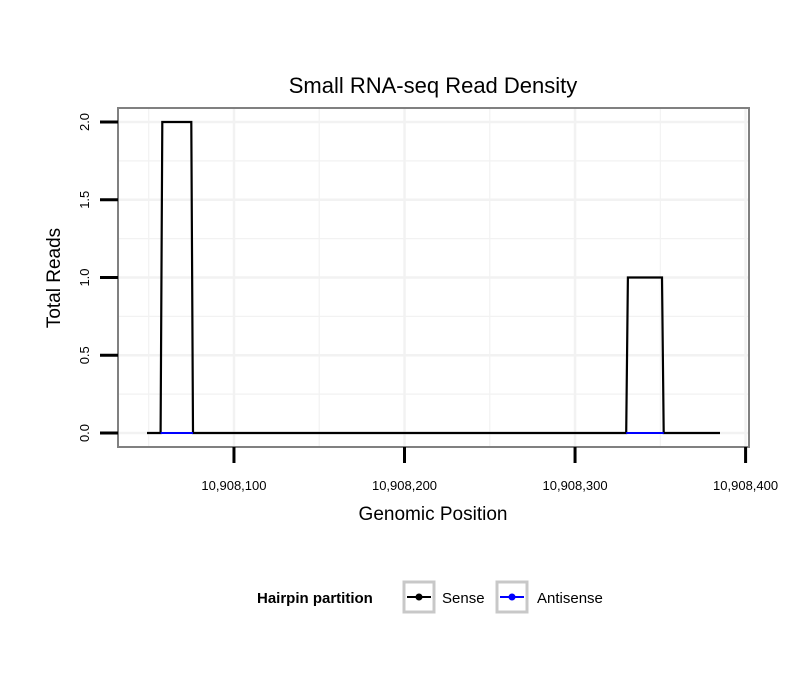 This screenshot has height=690, width=810. What do you see at coordinates (84, 200) in the screenshot?
I see `y-tick-label: 1.5` at bounding box center [84, 200].